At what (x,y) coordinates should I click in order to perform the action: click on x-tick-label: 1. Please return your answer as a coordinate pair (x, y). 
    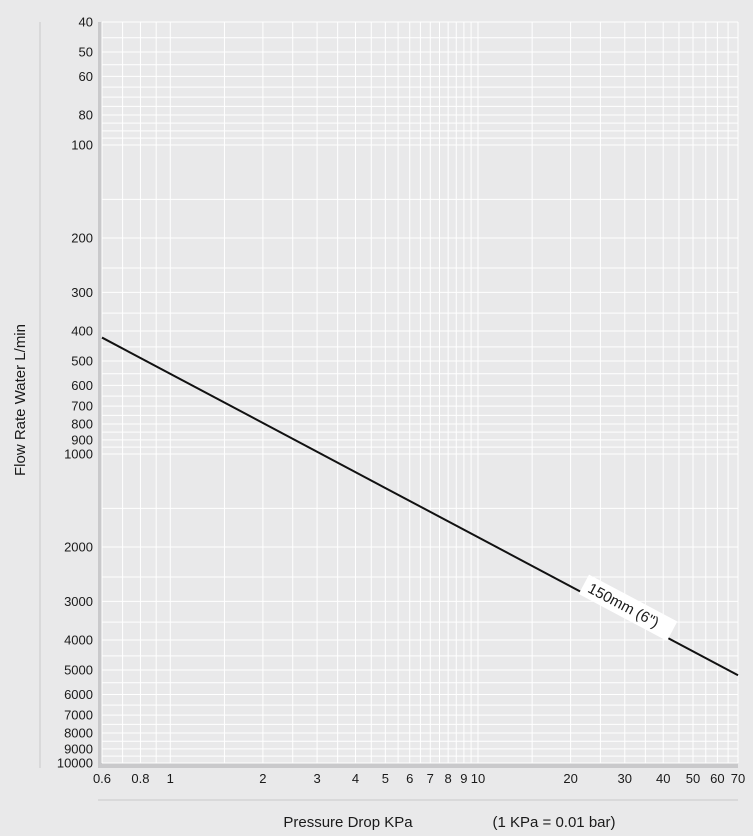
    Looking at the image, I should click on (170, 778).